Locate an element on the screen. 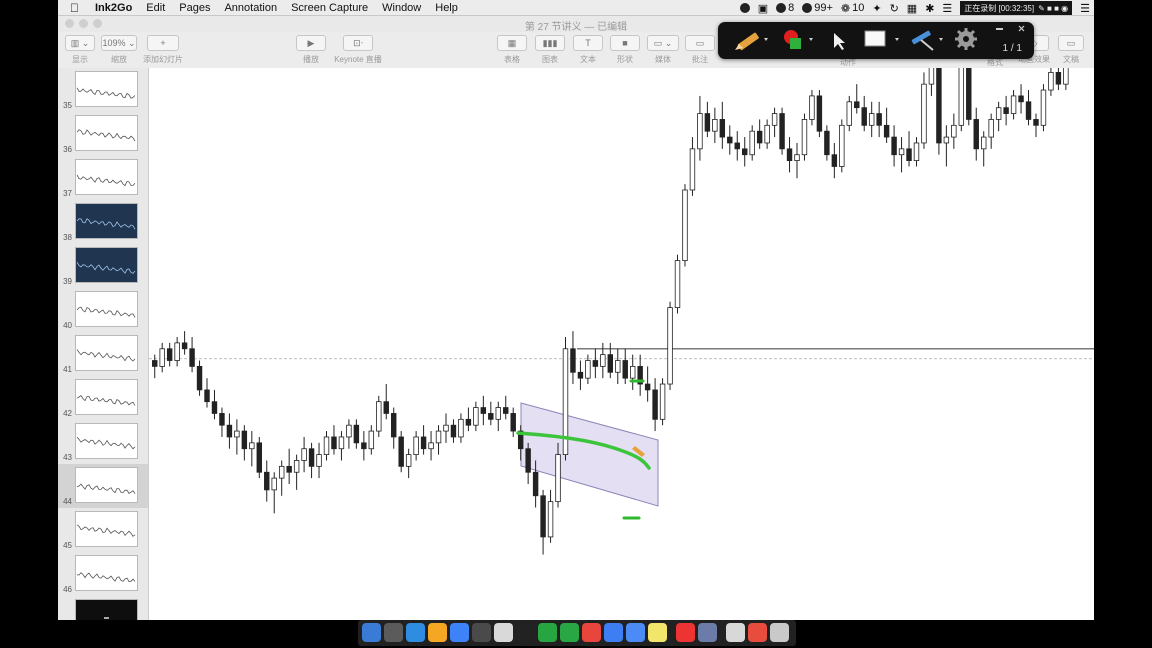  gear-icon is located at coordinates (966, 39).